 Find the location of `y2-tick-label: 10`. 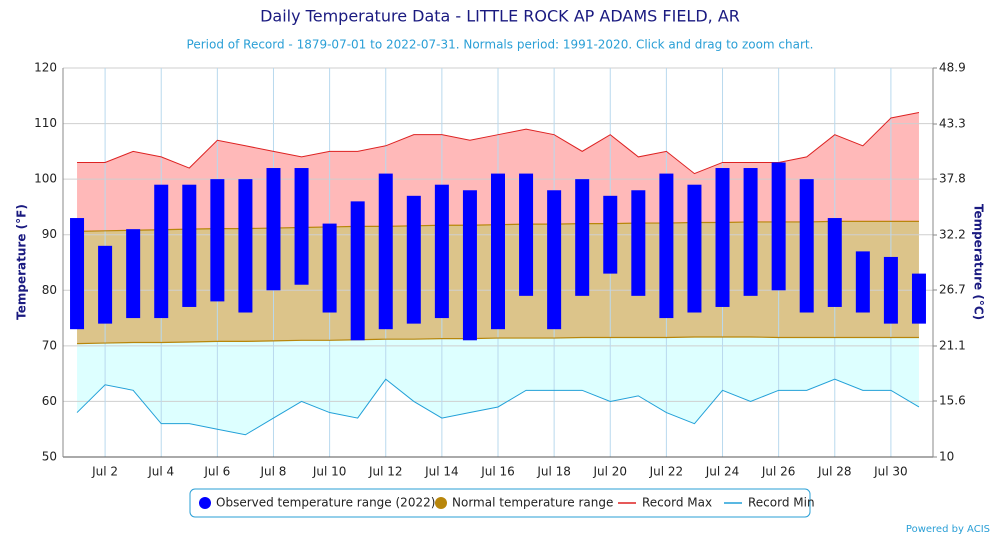

y2-tick-label: 10 is located at coordinates (946, 457).